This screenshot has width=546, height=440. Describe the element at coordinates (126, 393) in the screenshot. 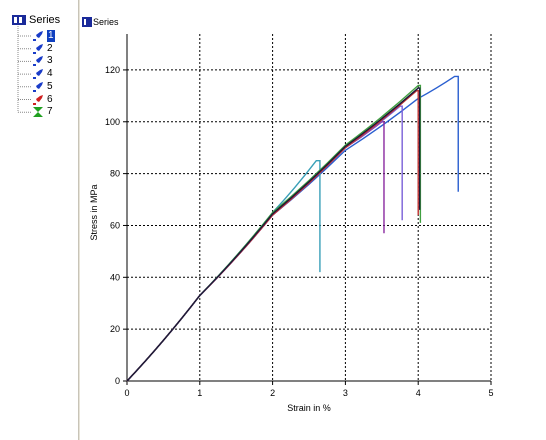

I see `x-tick-label: 0` at that location.